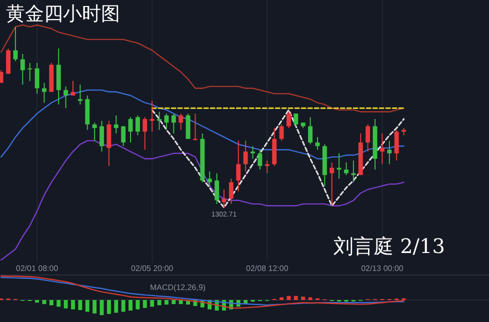 Image resolution: width=489 pixels, height=322 pixels. What do you see at coordinates (267, 268) in the screenshot?
I see `x-tick-label: 02/08 12:00` at bounding box center [267, 268].